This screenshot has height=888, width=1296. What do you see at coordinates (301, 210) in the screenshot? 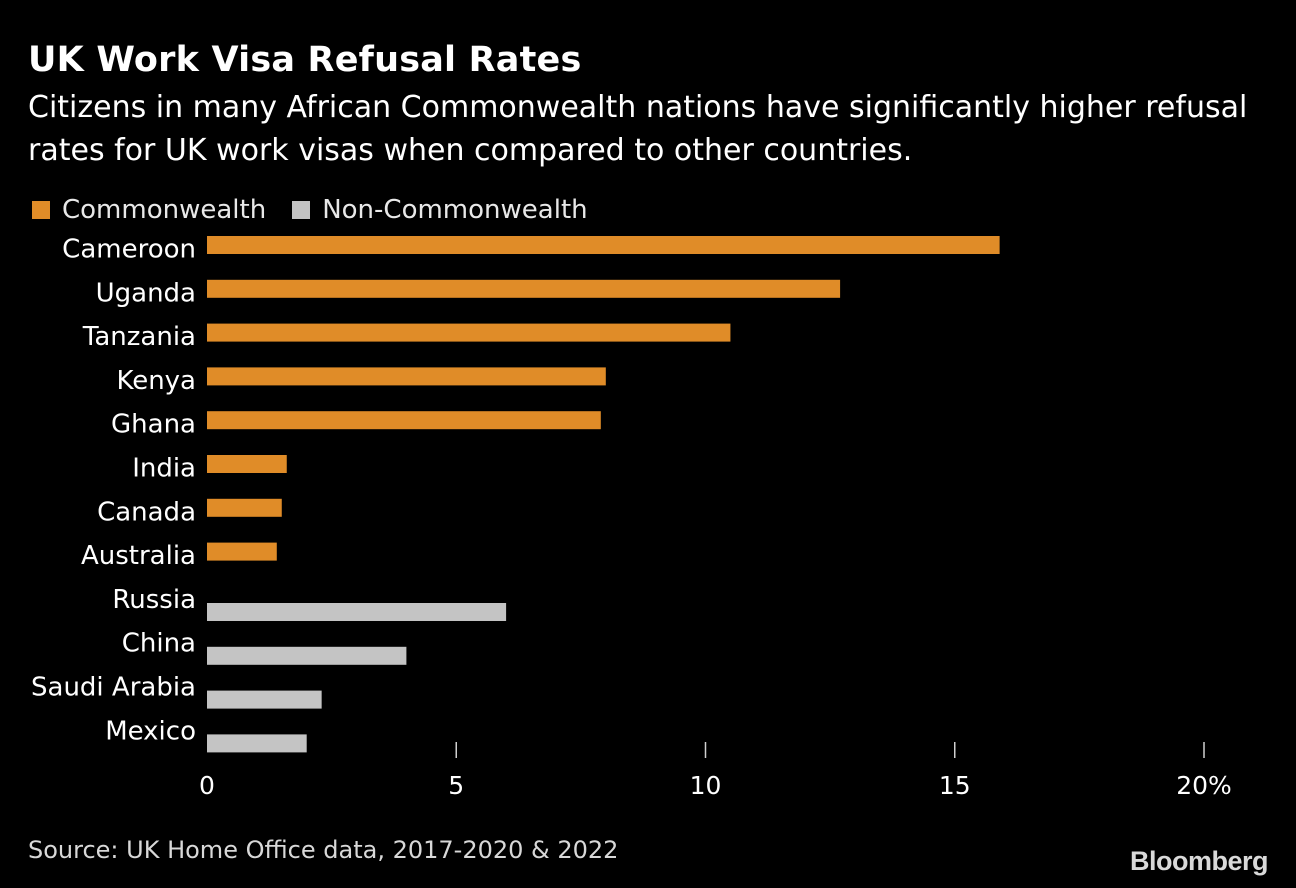
I see `legend-swatch-non-commonwealth` at bounding box center [301, 210].